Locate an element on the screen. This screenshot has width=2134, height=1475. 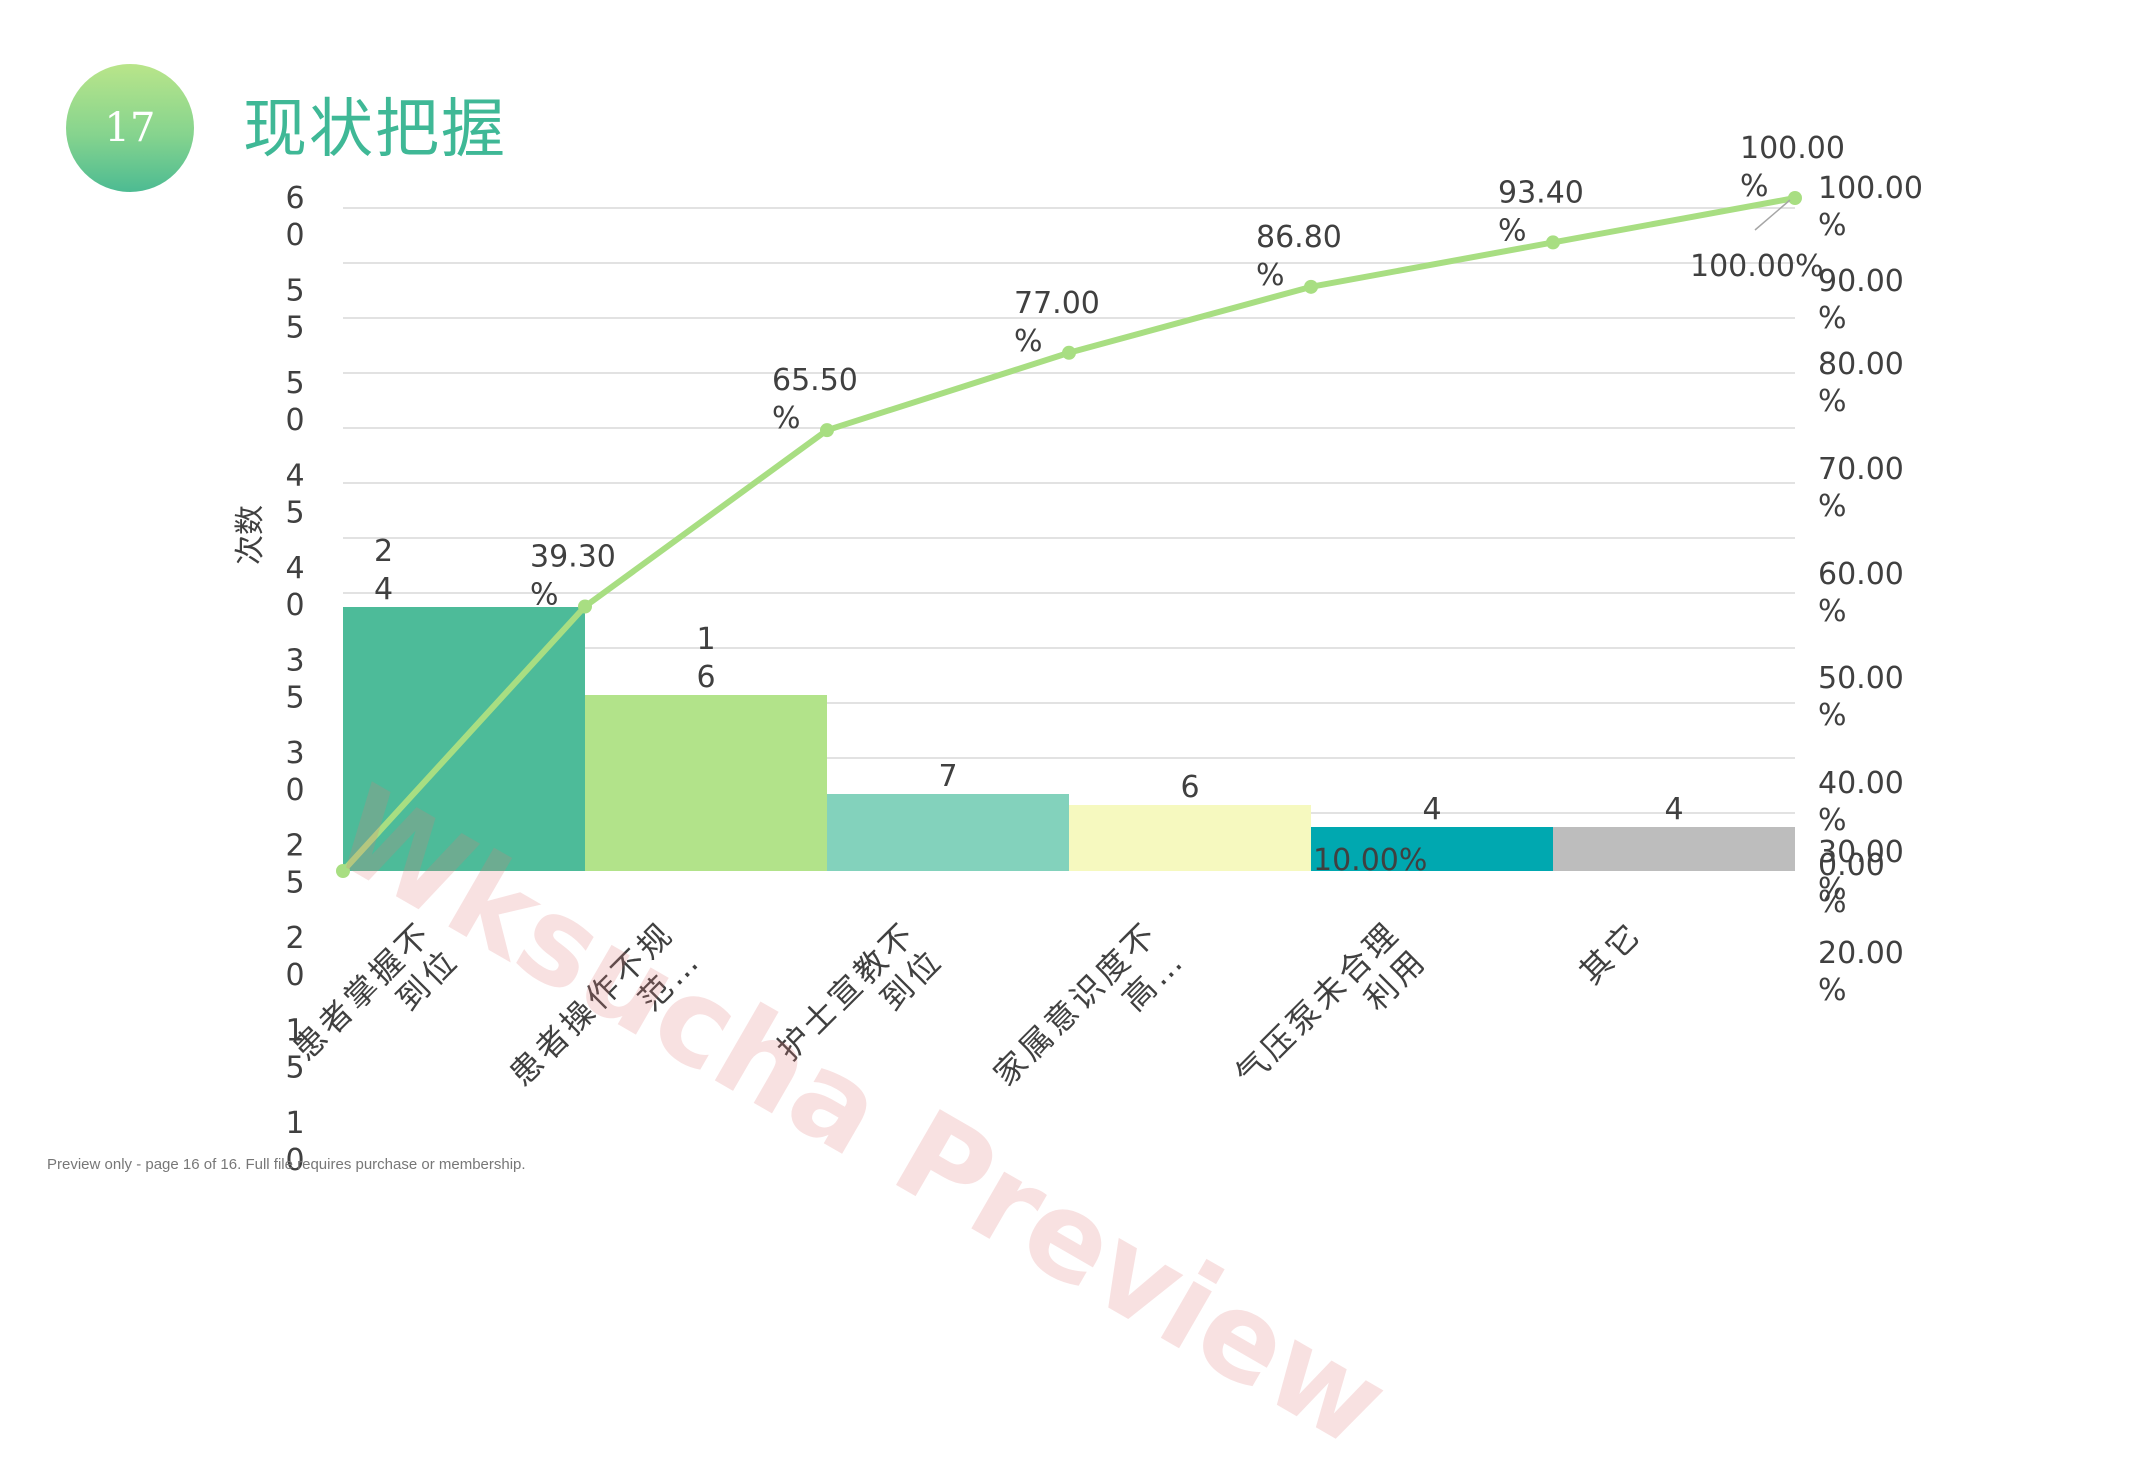
slide-number: 17 is located at coordinates (130, 128).